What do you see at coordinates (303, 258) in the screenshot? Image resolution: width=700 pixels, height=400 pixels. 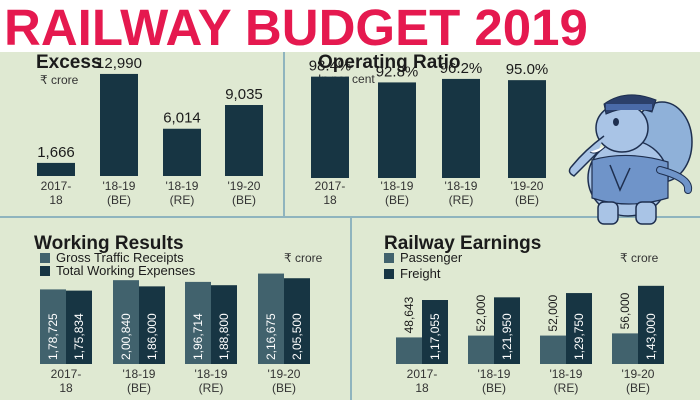 I see `chart-3-unit-label: ₹ crore` at bounding box center [303, 258].